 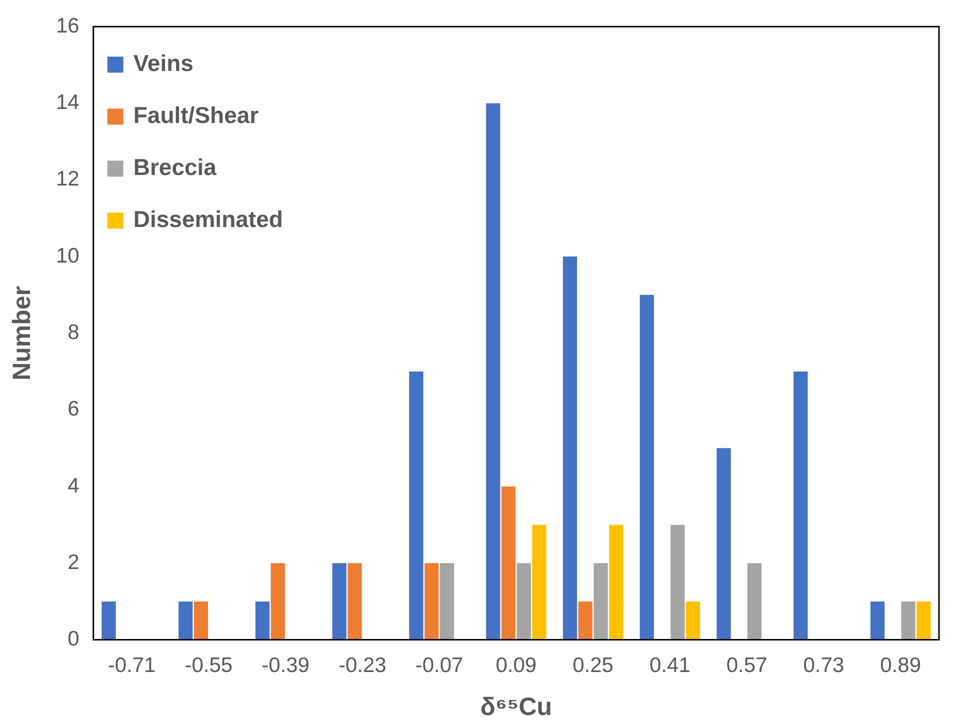 I want to click on y-tick-label: 12, so click(x=68, y=179).